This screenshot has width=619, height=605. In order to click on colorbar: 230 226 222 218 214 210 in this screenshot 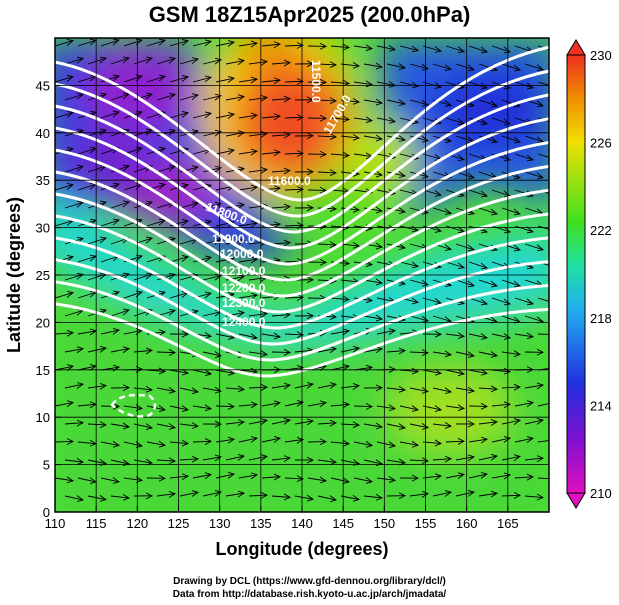, I will do `click(589, 274)`.